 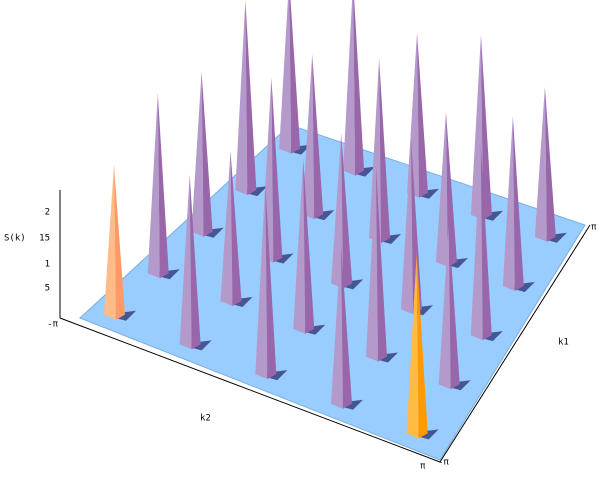 I want to click on z-tick-label: 1, so click(x=47, y=265).